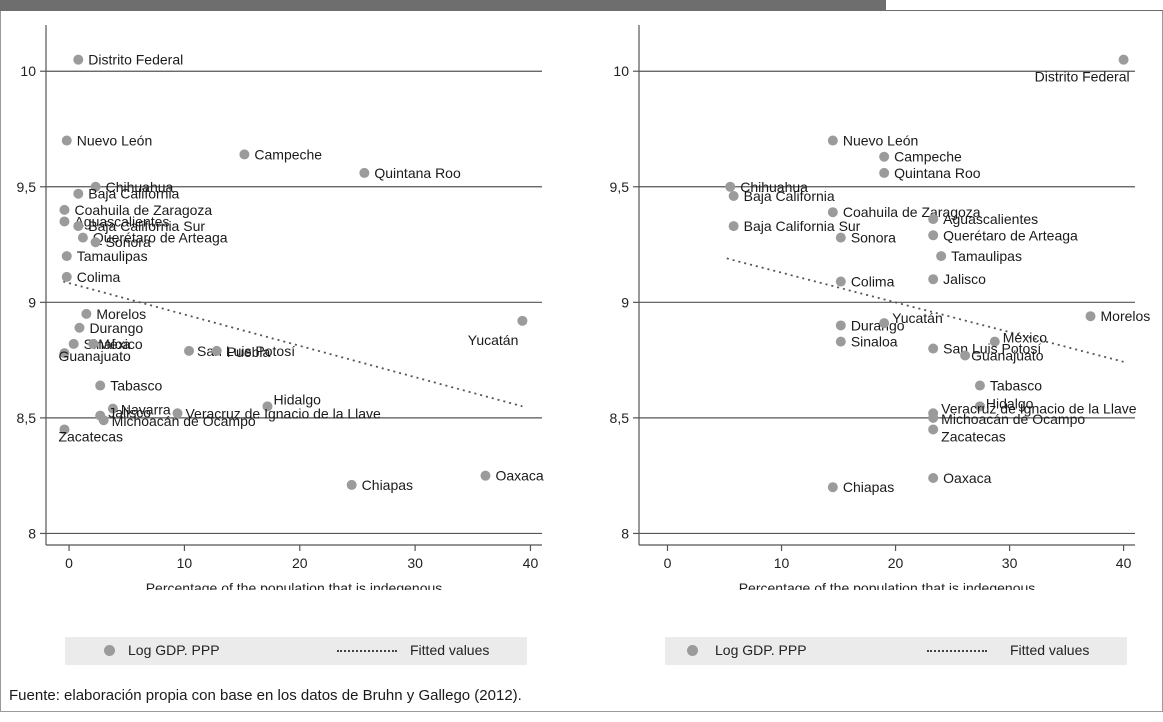  Describe the element at coordinates (174, 650) in the screenshot. I see `legend-points-label: Log GDP. PPP` at that location.